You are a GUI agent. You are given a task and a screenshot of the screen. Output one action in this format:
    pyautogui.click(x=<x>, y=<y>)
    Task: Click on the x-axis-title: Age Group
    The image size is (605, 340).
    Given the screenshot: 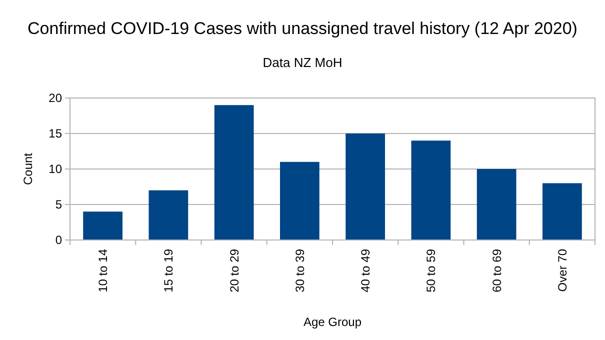 What is the action you would take?
    pyautogui.click(x=332, y=322)
    